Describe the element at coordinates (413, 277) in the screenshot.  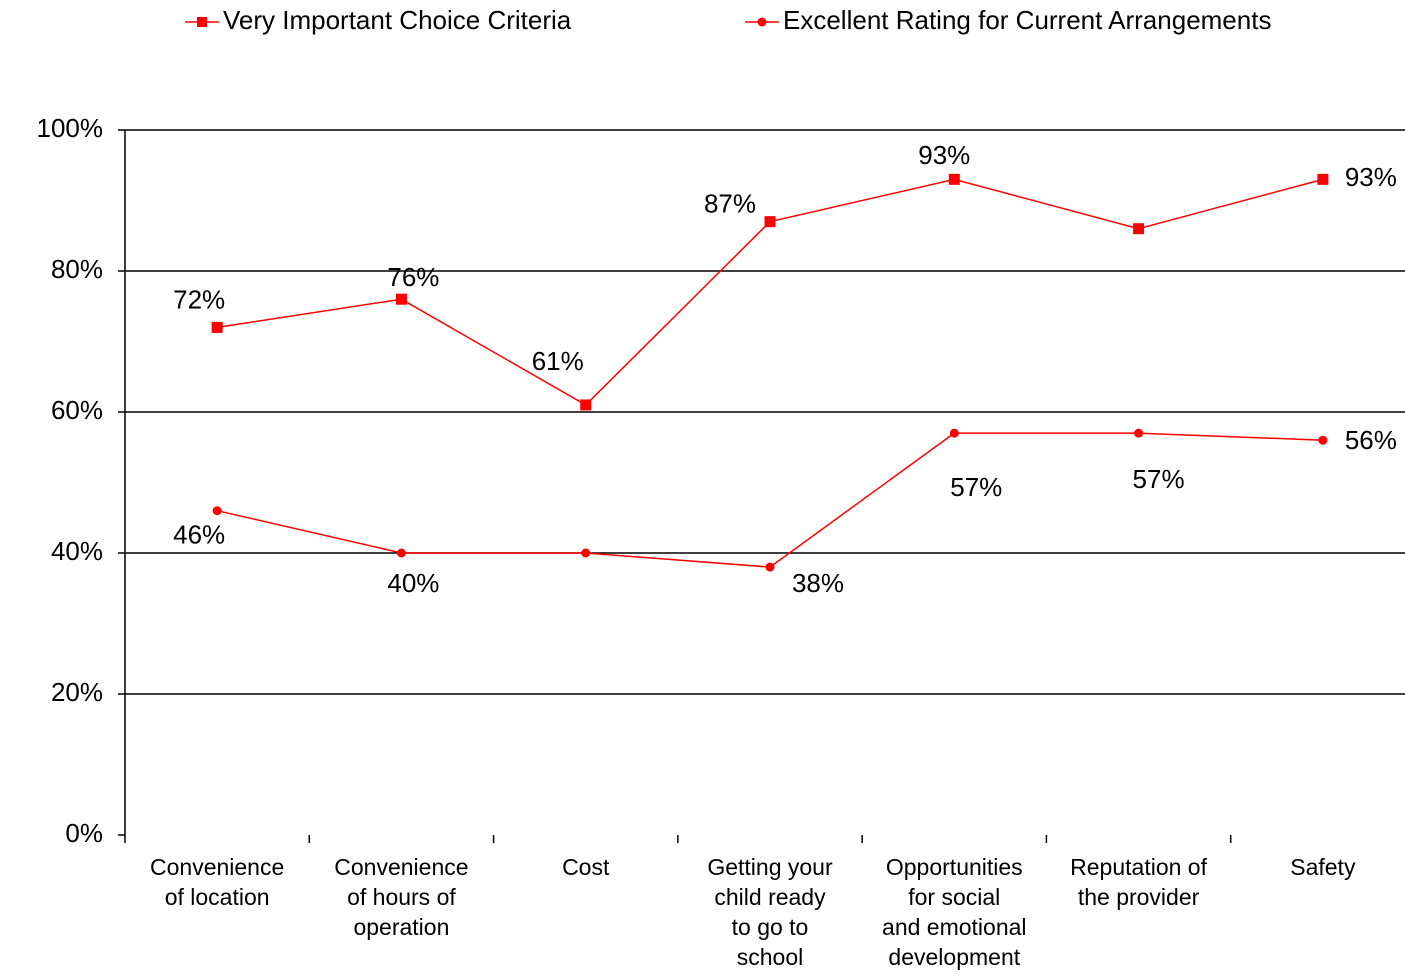
I see `value-label: 76%` at that location.